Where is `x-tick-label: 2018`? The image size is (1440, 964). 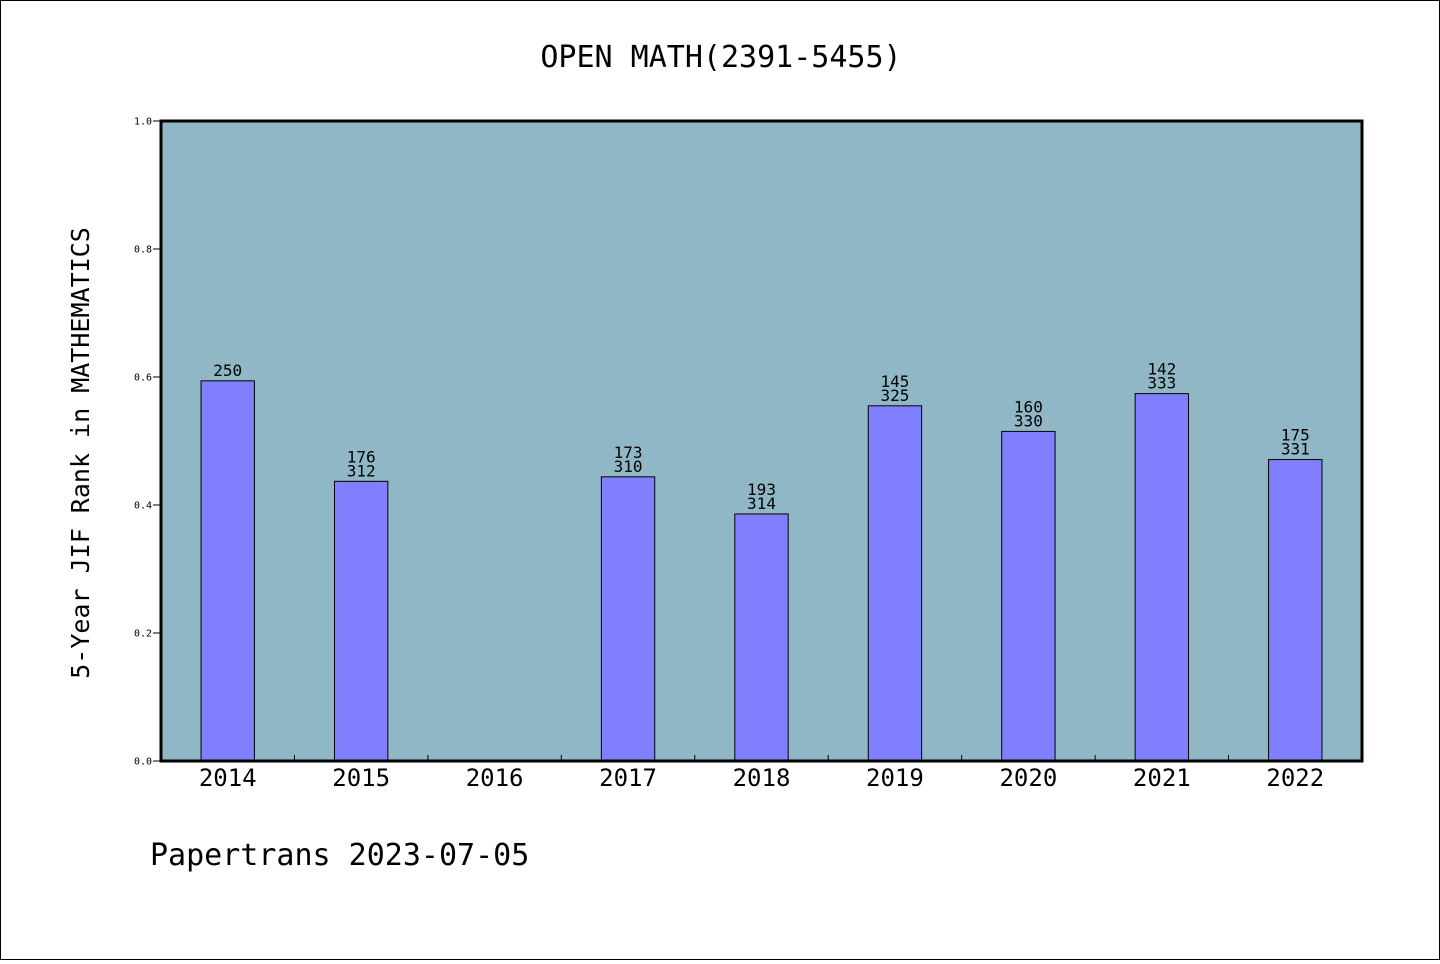
x-tick-label: 2018 is located at coordinates (762, 778).